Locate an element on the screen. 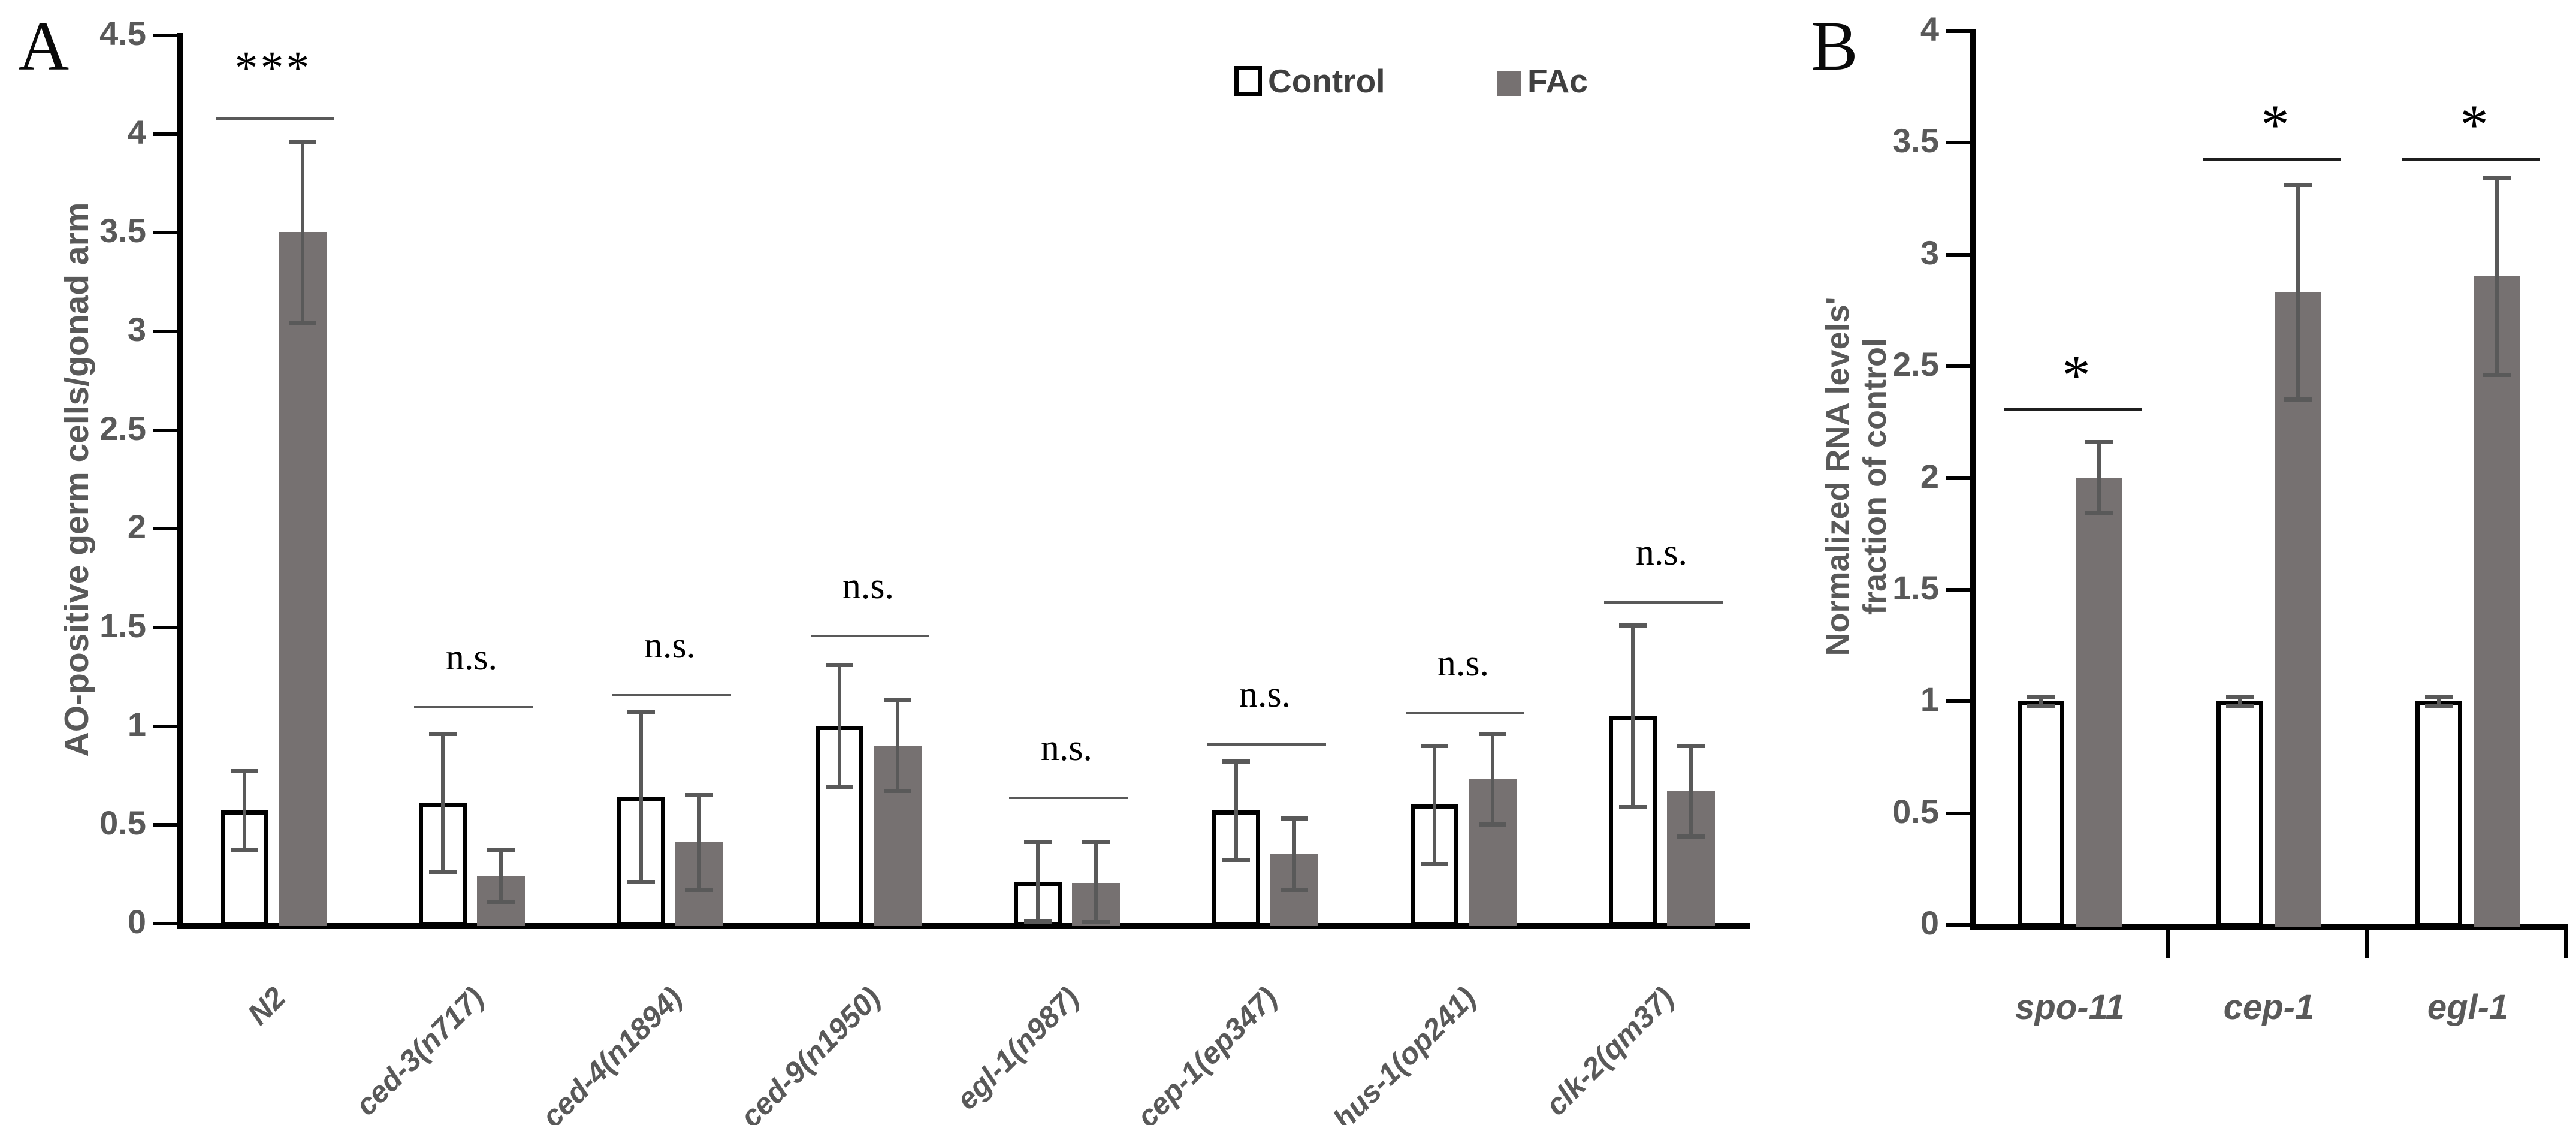  y-tick-label: 0 is located at coordinates (136, 922).